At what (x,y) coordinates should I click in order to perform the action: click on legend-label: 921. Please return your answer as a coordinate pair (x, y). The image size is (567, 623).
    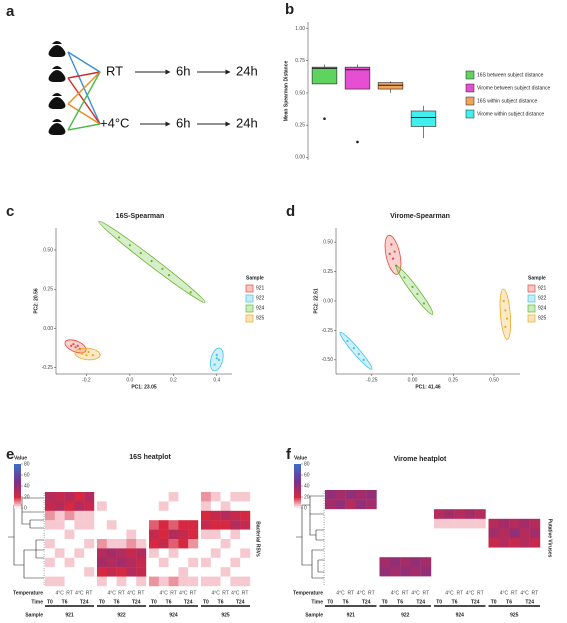
    Looking at the image, I should click on (542, 288).